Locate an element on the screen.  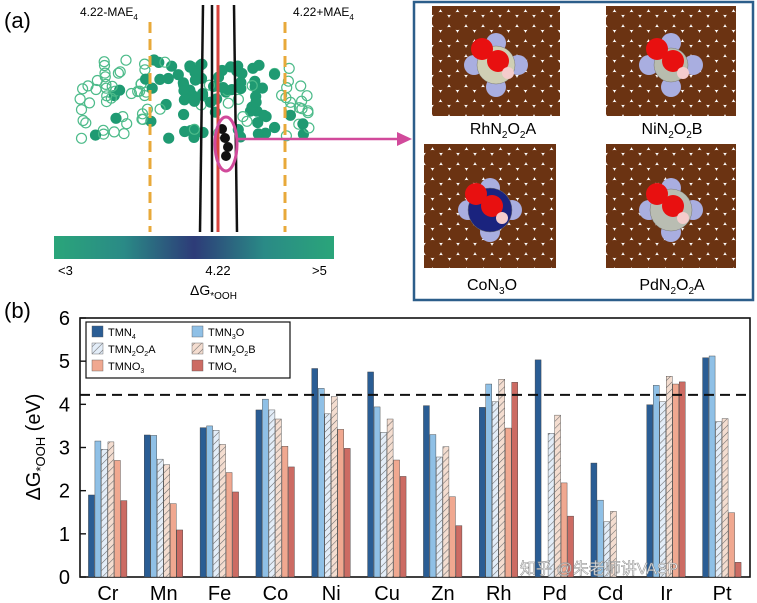
y-tick-label: 3 is located at coordinates (64, 449).